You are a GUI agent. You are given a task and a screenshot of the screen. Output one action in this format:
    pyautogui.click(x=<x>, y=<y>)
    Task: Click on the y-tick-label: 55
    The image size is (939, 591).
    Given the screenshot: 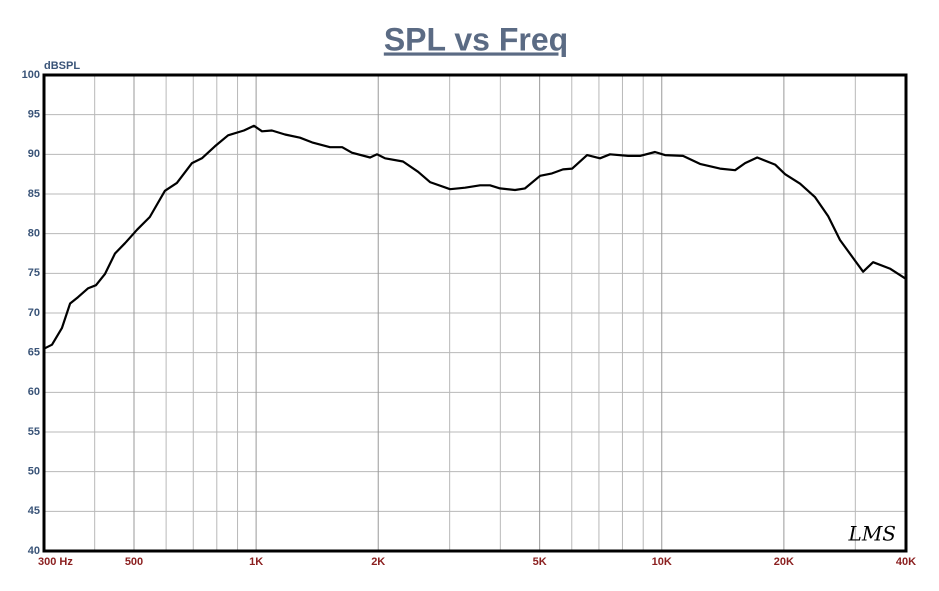 What is the action you would take?
    pyautogui.click(x=34, y=432)
    